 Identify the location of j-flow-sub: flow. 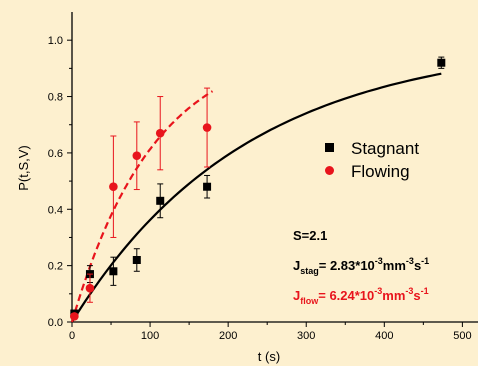
(309, 301).